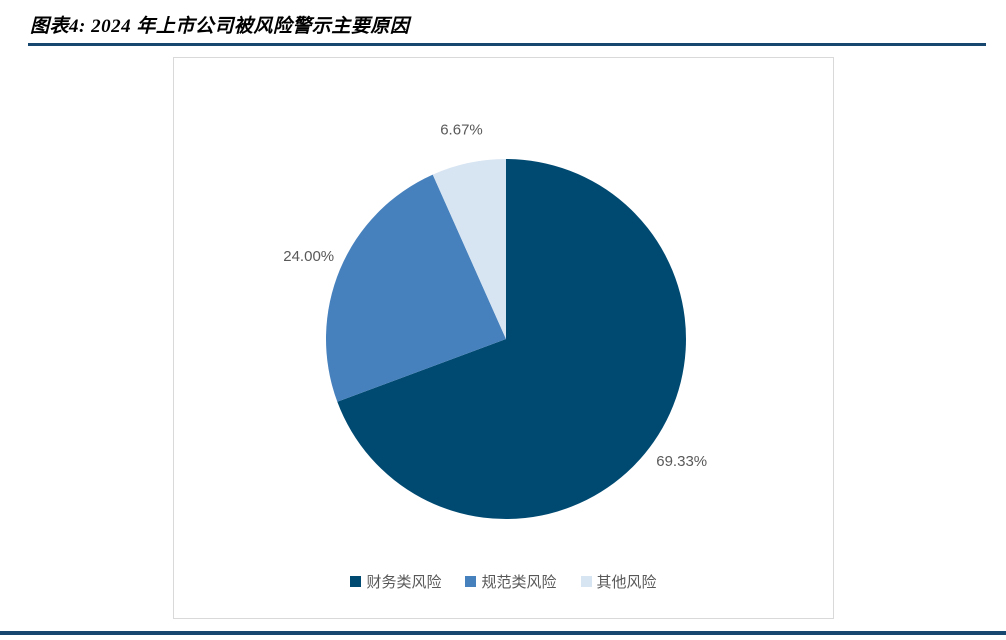  Describe the element at coordinates (503, 633) in the screenshot. I see `page-bottom-divider-line` at that location.